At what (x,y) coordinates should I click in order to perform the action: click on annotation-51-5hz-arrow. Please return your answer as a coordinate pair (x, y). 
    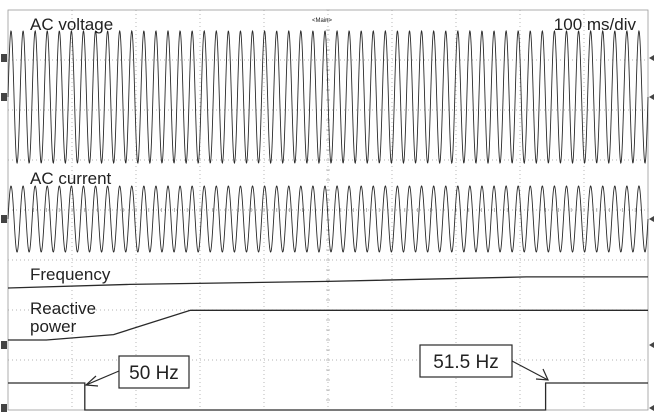
    Looking at the image, I should click on (530, 370).